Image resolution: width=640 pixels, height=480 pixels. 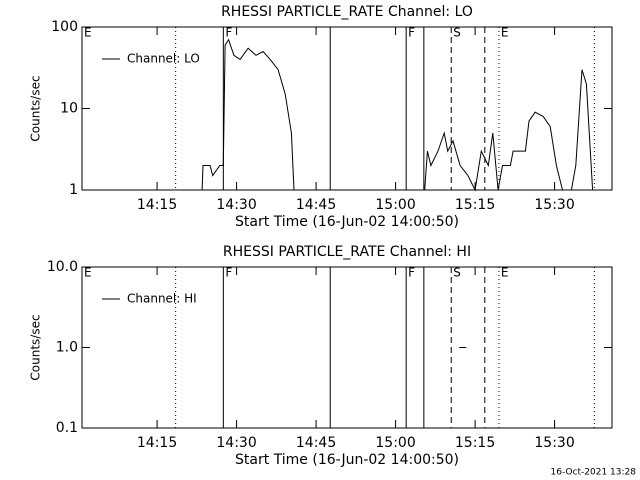 I want to click on y-tick-label: 1, so click(x=73, y=190).